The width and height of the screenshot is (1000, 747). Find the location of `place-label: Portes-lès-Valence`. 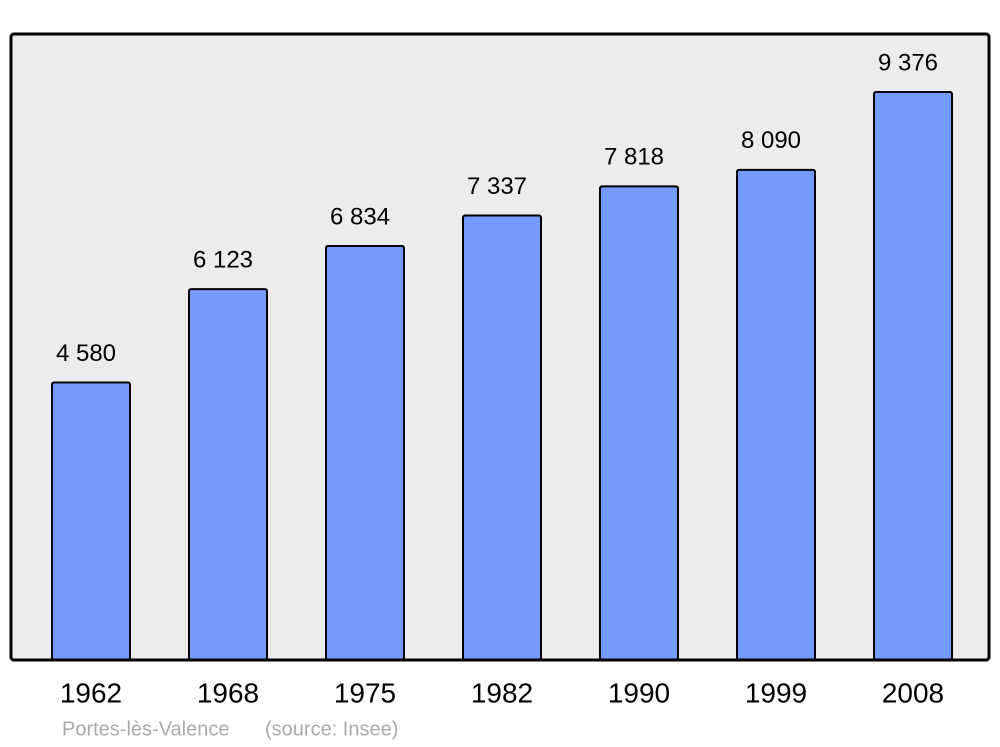

place-label: Portes-lès-Valence is located at coordinates (145, 729).